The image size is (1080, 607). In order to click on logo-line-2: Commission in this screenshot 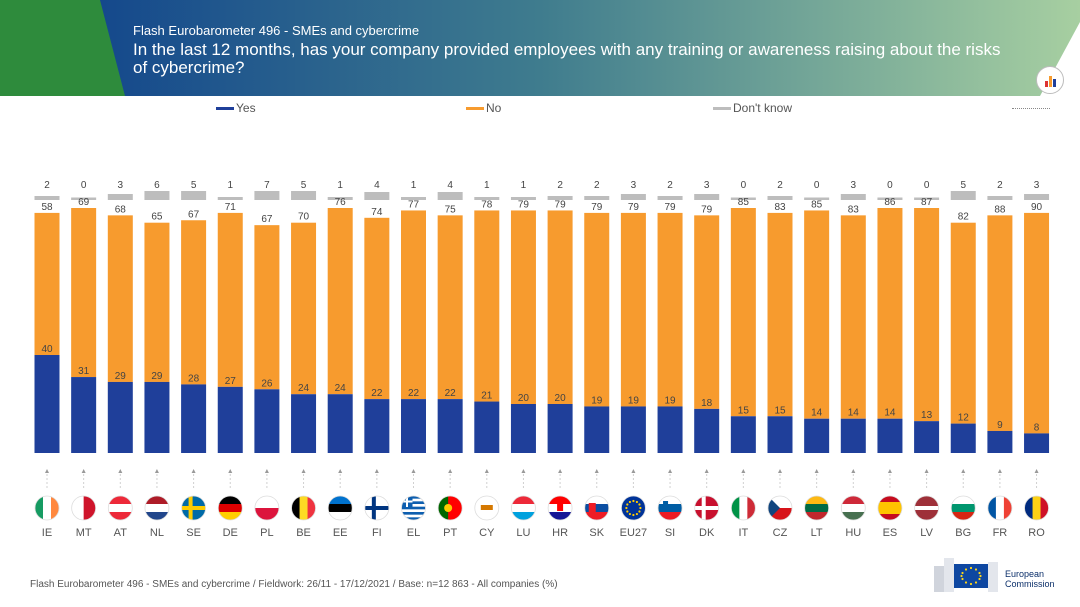, I will do `click(1030, 584)`.